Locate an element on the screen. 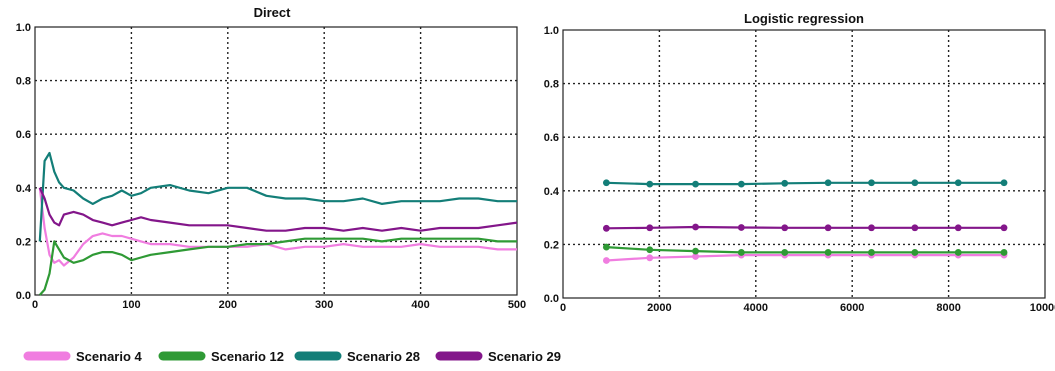 The width and height of the screenshot is (1055, 371). legend-label: Scenario 28 is located at coordinates (383, 356).